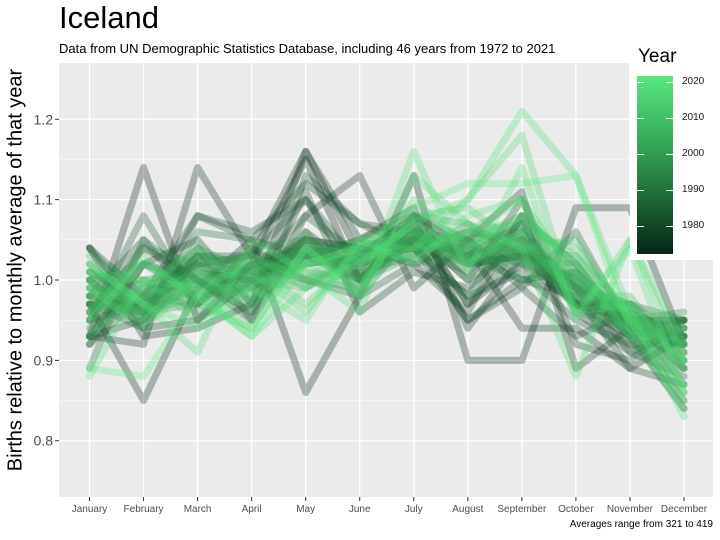 This screenshot has height=540, width=720. I want to click on x-tick-label: January, so click(90, 509).